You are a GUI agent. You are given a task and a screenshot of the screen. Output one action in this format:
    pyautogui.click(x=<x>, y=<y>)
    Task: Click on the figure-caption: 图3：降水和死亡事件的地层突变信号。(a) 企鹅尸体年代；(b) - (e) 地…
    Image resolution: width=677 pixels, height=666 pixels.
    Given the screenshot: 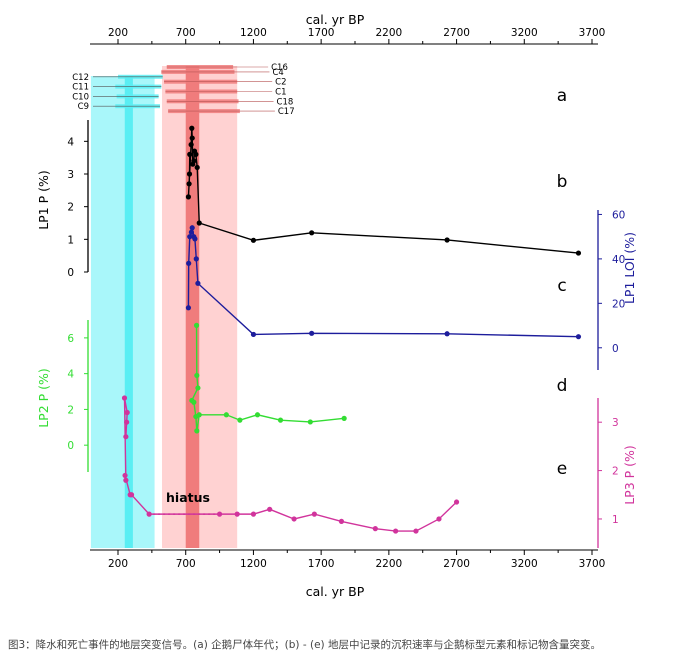 What is the action you would take?
    pyautogui.click(x=304, y=645)
    